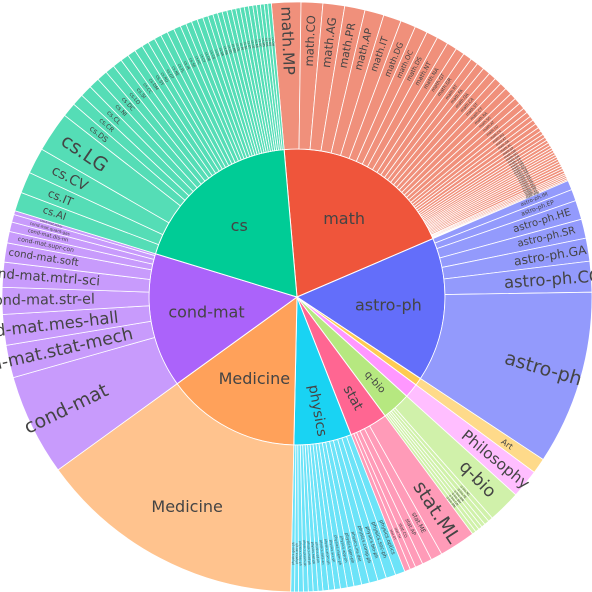  What do you see at coordinates (276, 76) in the screenshot?
I see `segment-cs-oh` at bounding box center [276, 76].